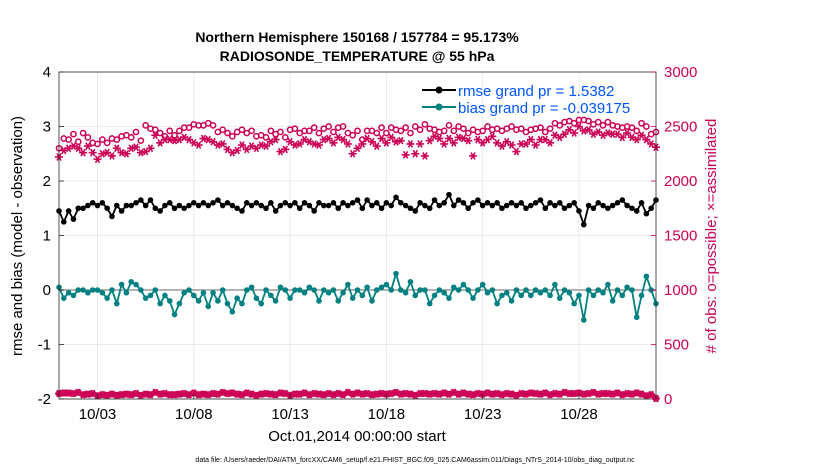 Image resolution: width=830 pixels, height=470 pixels. What do you see at coordinates (680, 181) in the screenshot?
I see `y-right-tick-label: 2000` at bounding box center [680, 181].